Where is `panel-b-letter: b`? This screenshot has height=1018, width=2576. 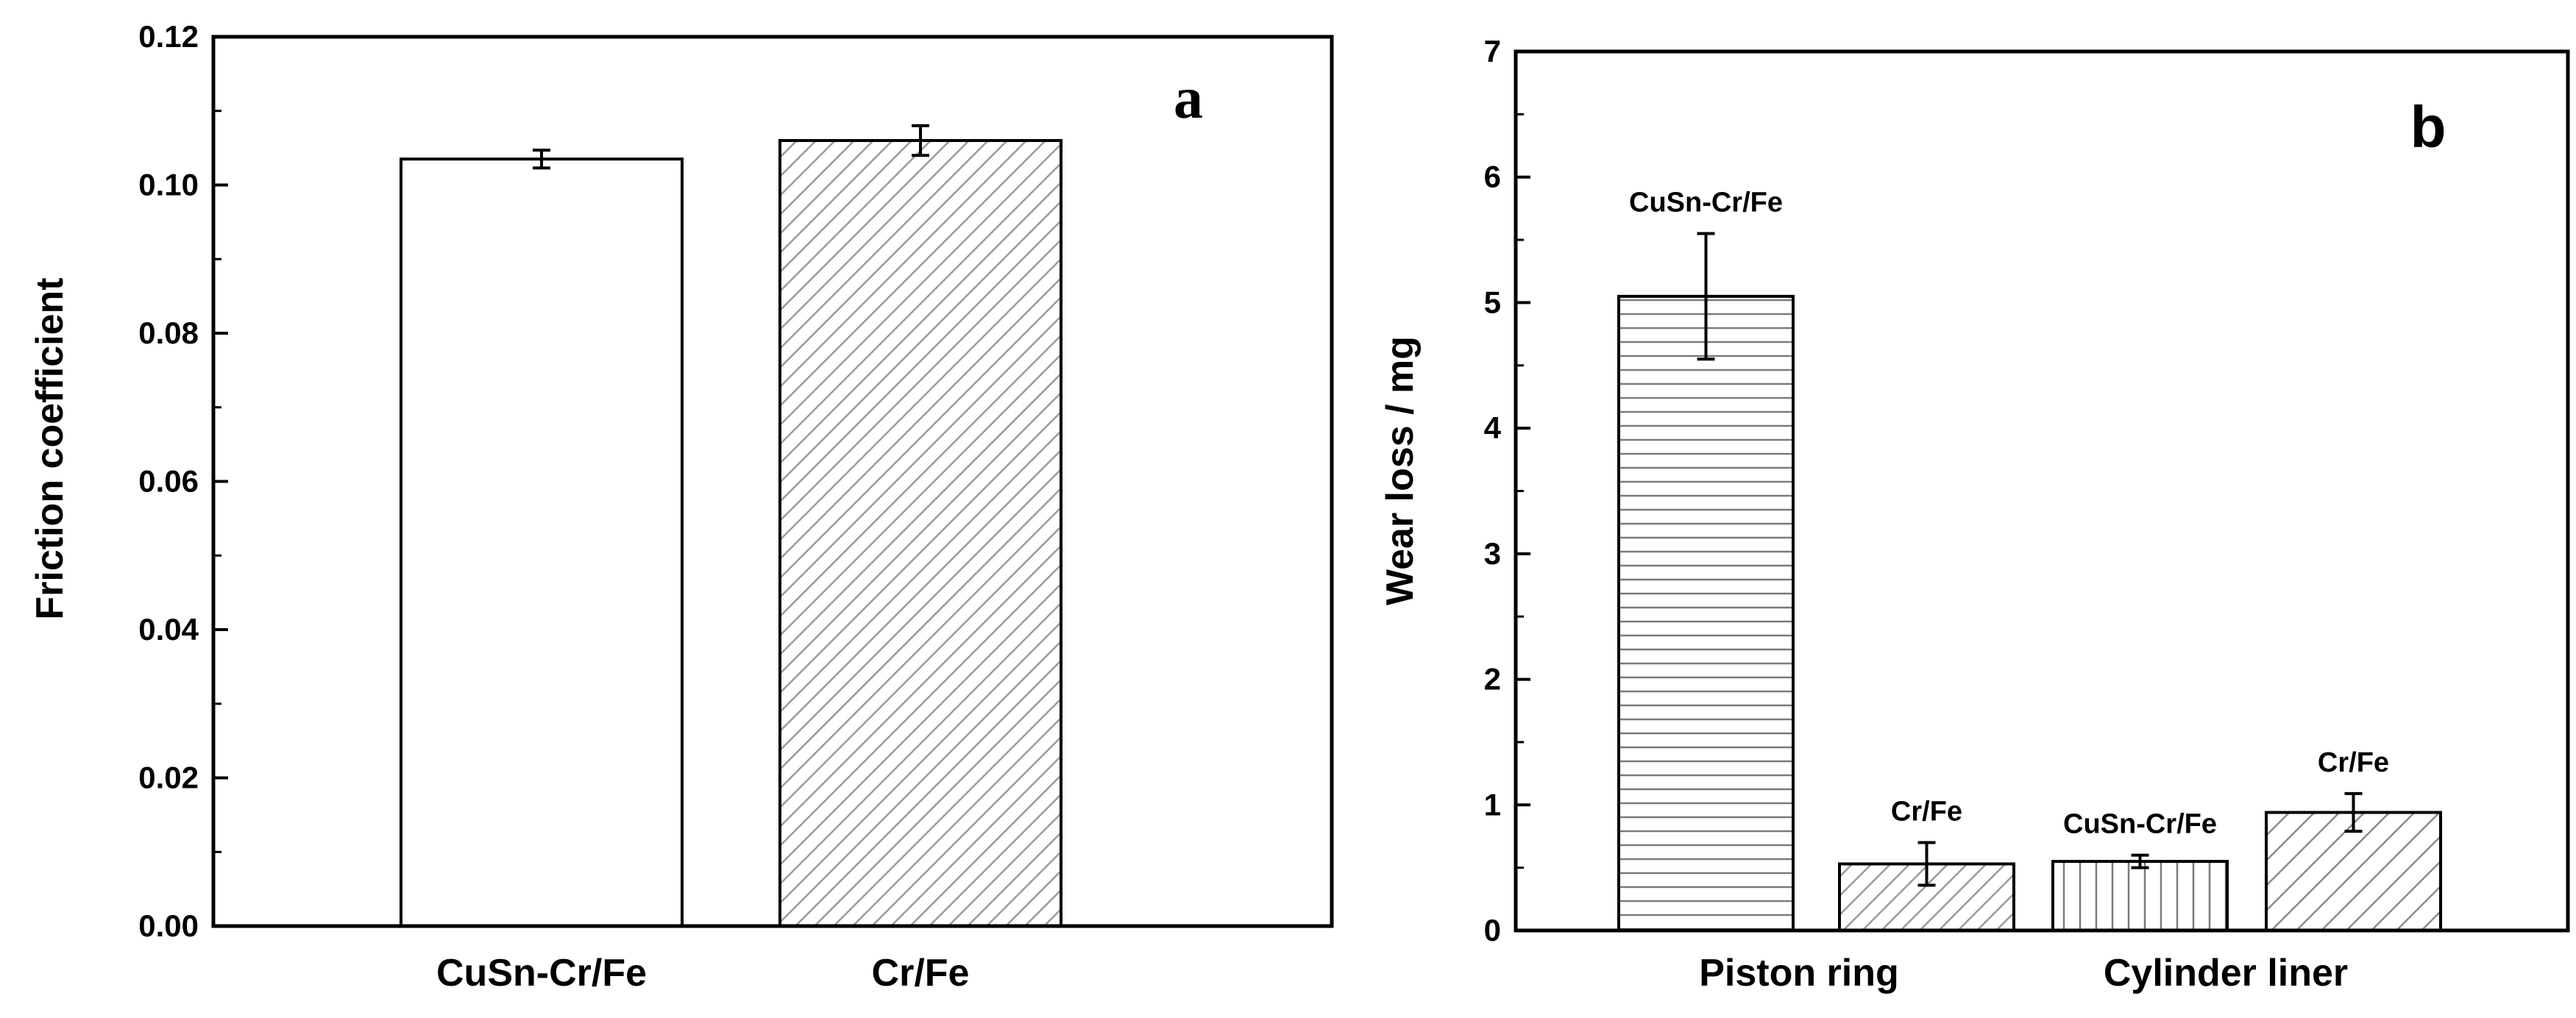 panel-b-letter: b is located at coordinates (2428, 127).